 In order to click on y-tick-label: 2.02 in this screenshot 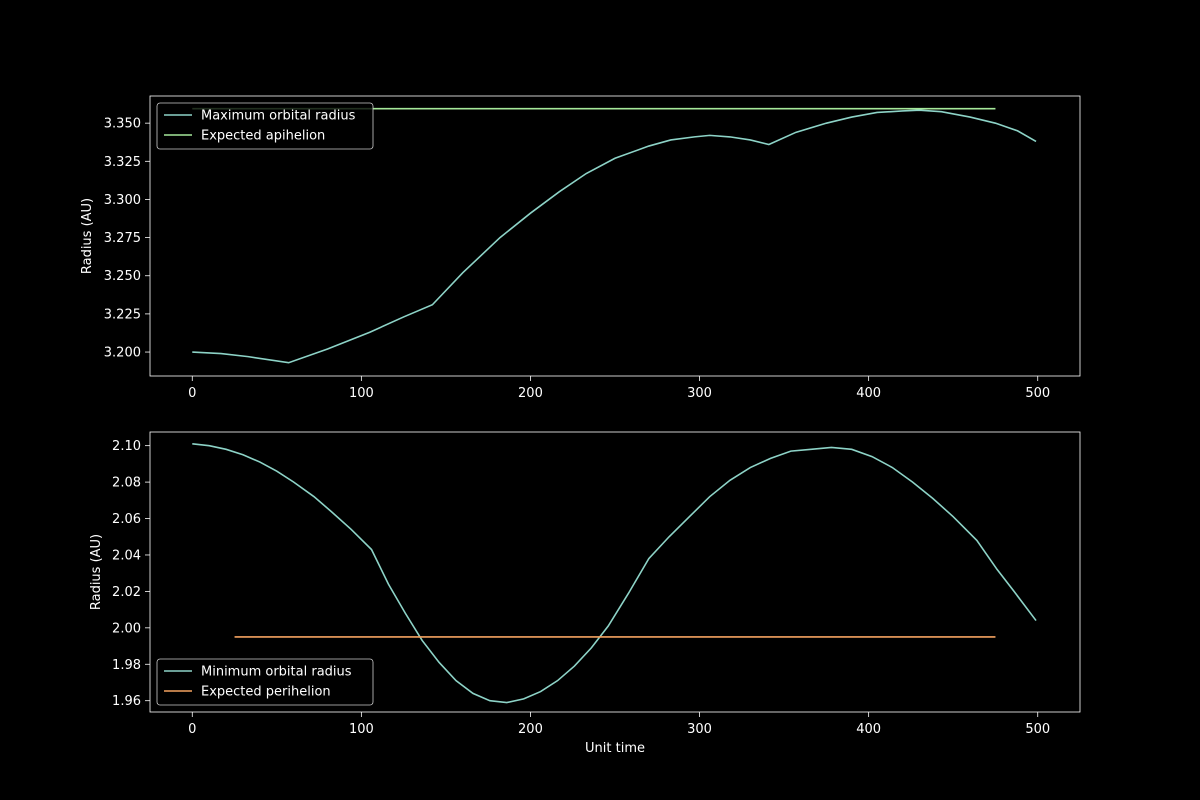, I will do `click(126, 592)`.